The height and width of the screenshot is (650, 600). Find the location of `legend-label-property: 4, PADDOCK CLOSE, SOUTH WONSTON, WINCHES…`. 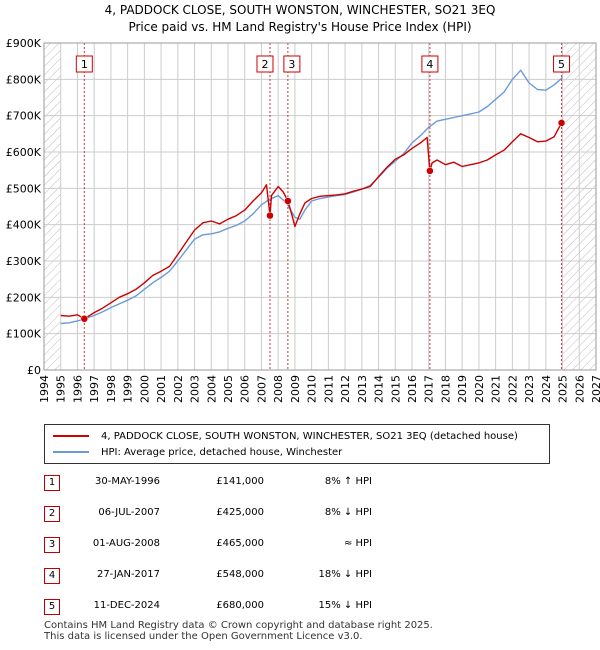

legend-label-property: 4, PADDOCK CLOSE, SOUTH WONSTON, WINCHES… is located at coordinates (309, 436).